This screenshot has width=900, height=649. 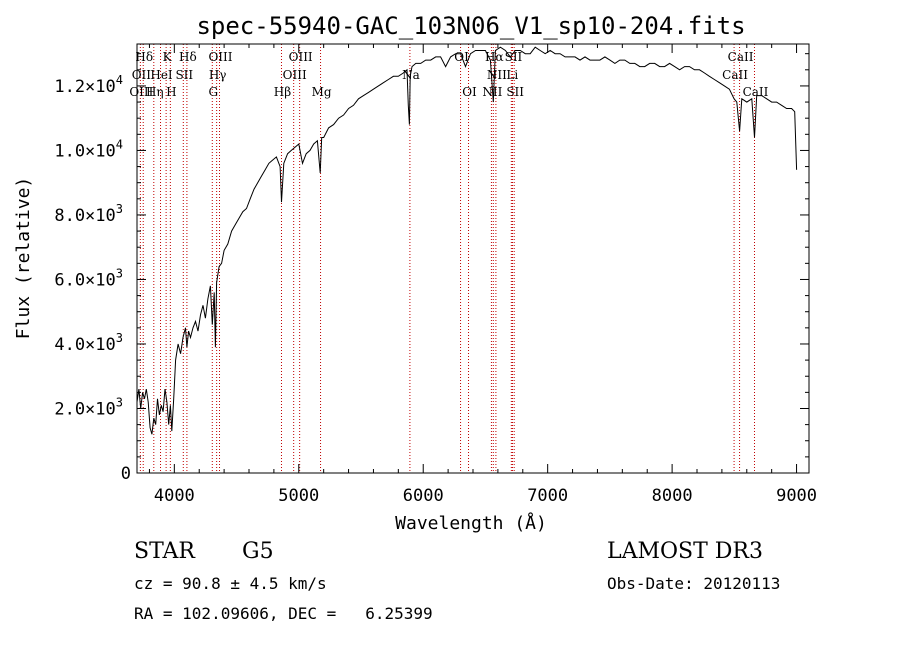 I want to click on spectral-line-label-9: OIII, so click(x=220, y=57).